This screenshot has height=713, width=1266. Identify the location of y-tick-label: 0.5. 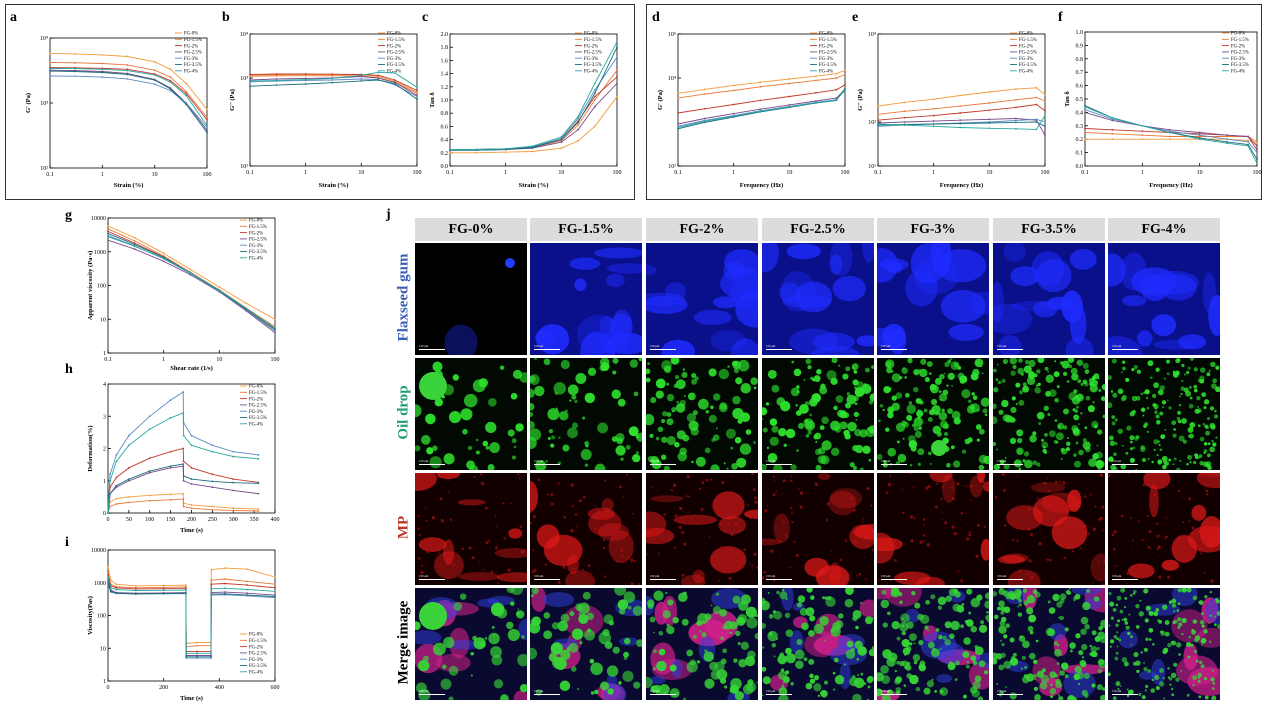
(1080, 100).